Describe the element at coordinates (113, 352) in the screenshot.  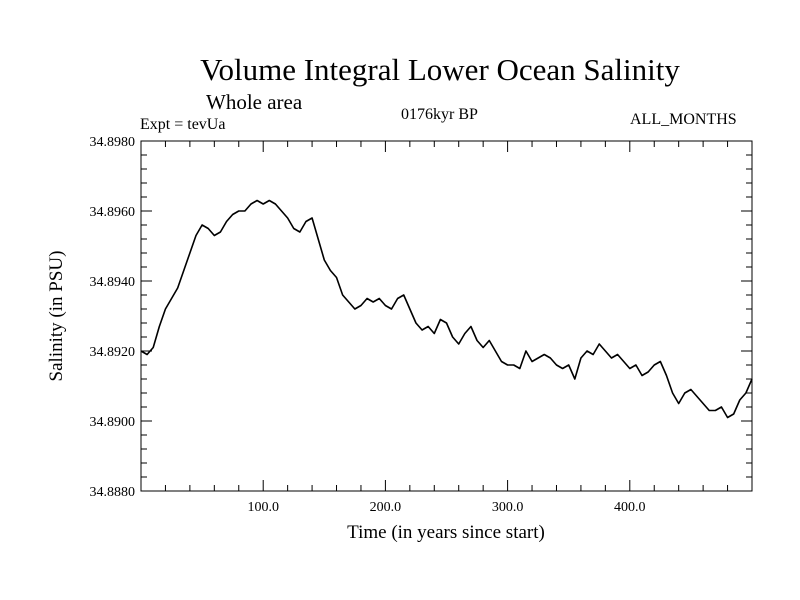
I see `y-tick-label: 34.8920` at that location.